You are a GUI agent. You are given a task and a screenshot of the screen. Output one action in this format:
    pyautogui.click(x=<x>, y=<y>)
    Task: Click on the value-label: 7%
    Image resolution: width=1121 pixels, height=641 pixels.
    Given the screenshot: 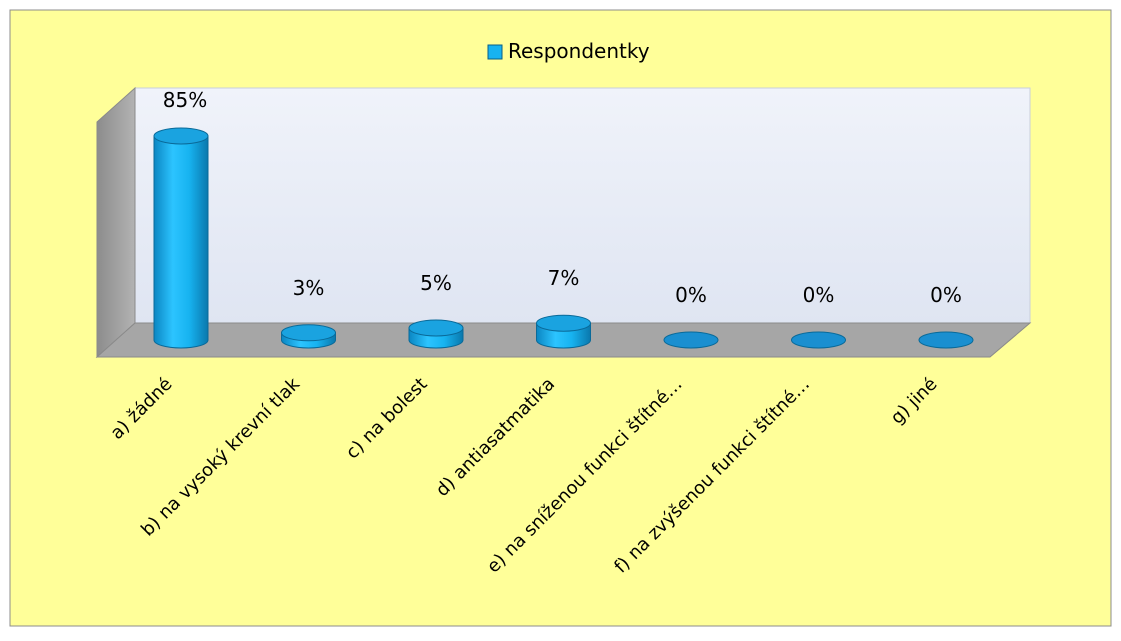 What is the action you would take?
    pyautogui.click(x=564, y=278)
    